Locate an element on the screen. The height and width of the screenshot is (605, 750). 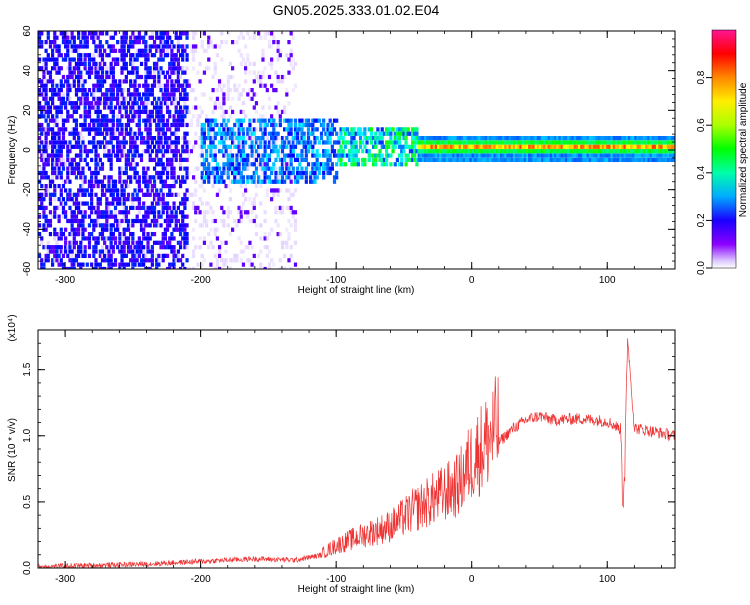
spectrogram-y-tick-label: -20 is located at coordinates (27, 189).